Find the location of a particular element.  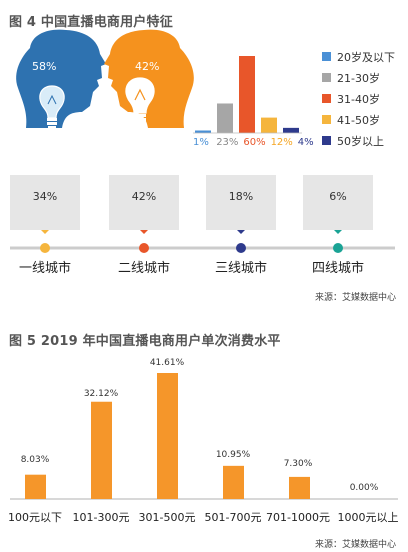

tier-value-label: 6% is located at coordinates (338, 196).